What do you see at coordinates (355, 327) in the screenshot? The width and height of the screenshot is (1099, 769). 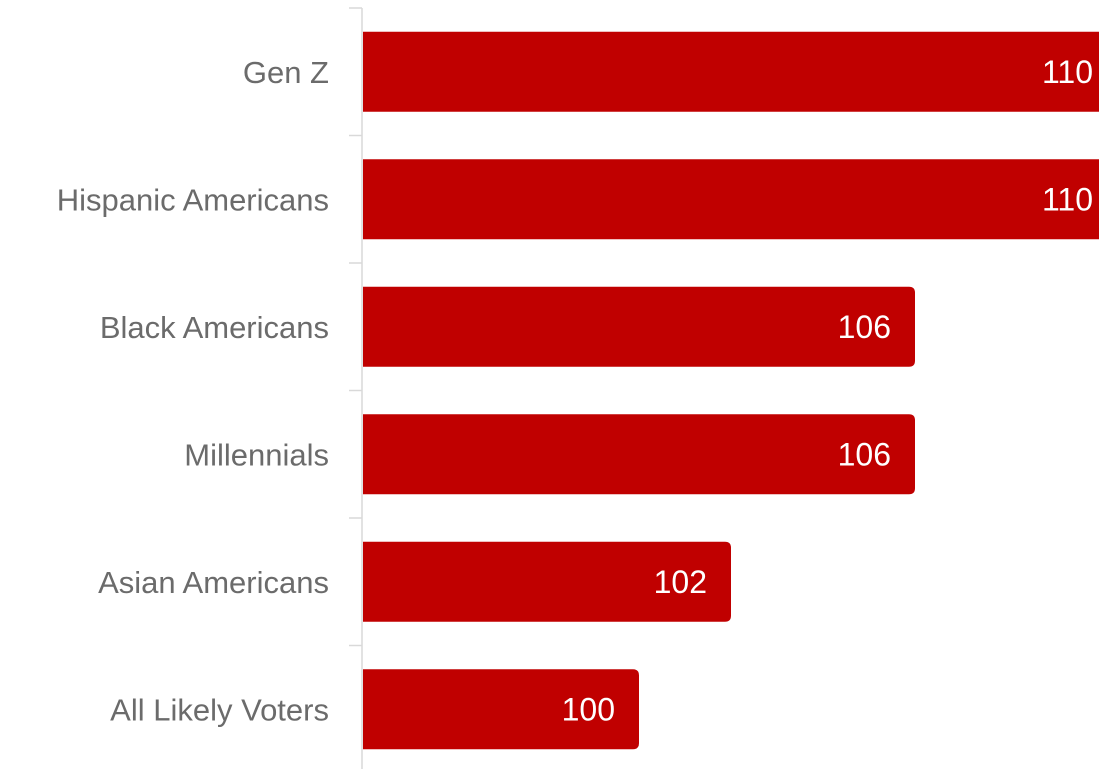 I see `category-axis-ticks` at bounding box center [355, 327].